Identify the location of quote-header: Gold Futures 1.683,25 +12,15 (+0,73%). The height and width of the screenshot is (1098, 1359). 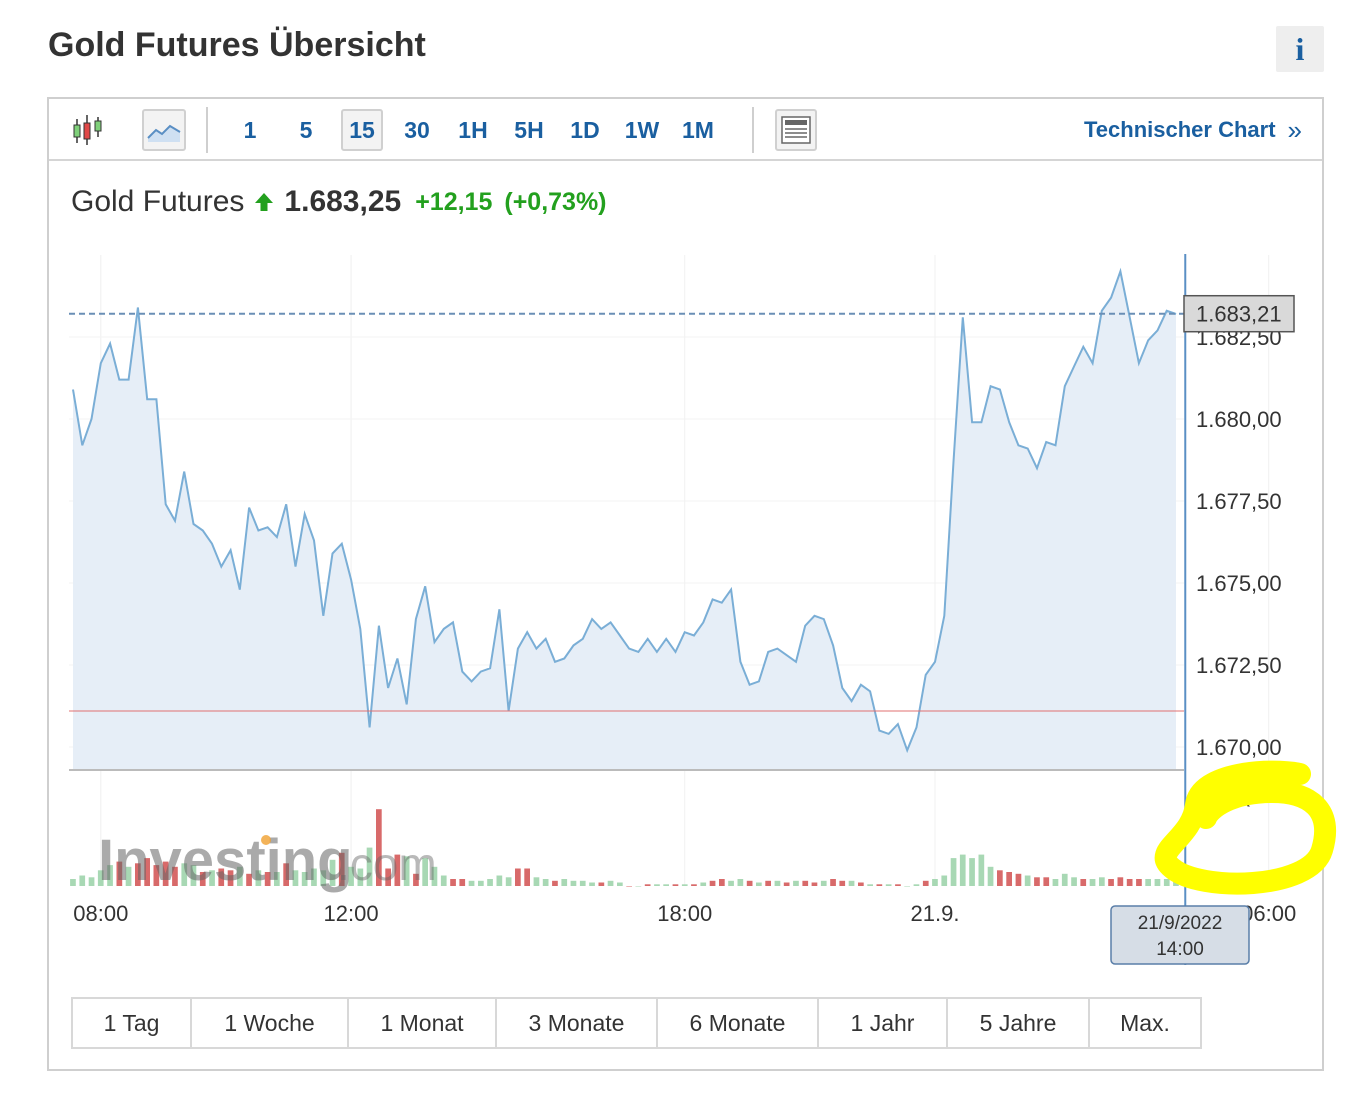
(339, 202).